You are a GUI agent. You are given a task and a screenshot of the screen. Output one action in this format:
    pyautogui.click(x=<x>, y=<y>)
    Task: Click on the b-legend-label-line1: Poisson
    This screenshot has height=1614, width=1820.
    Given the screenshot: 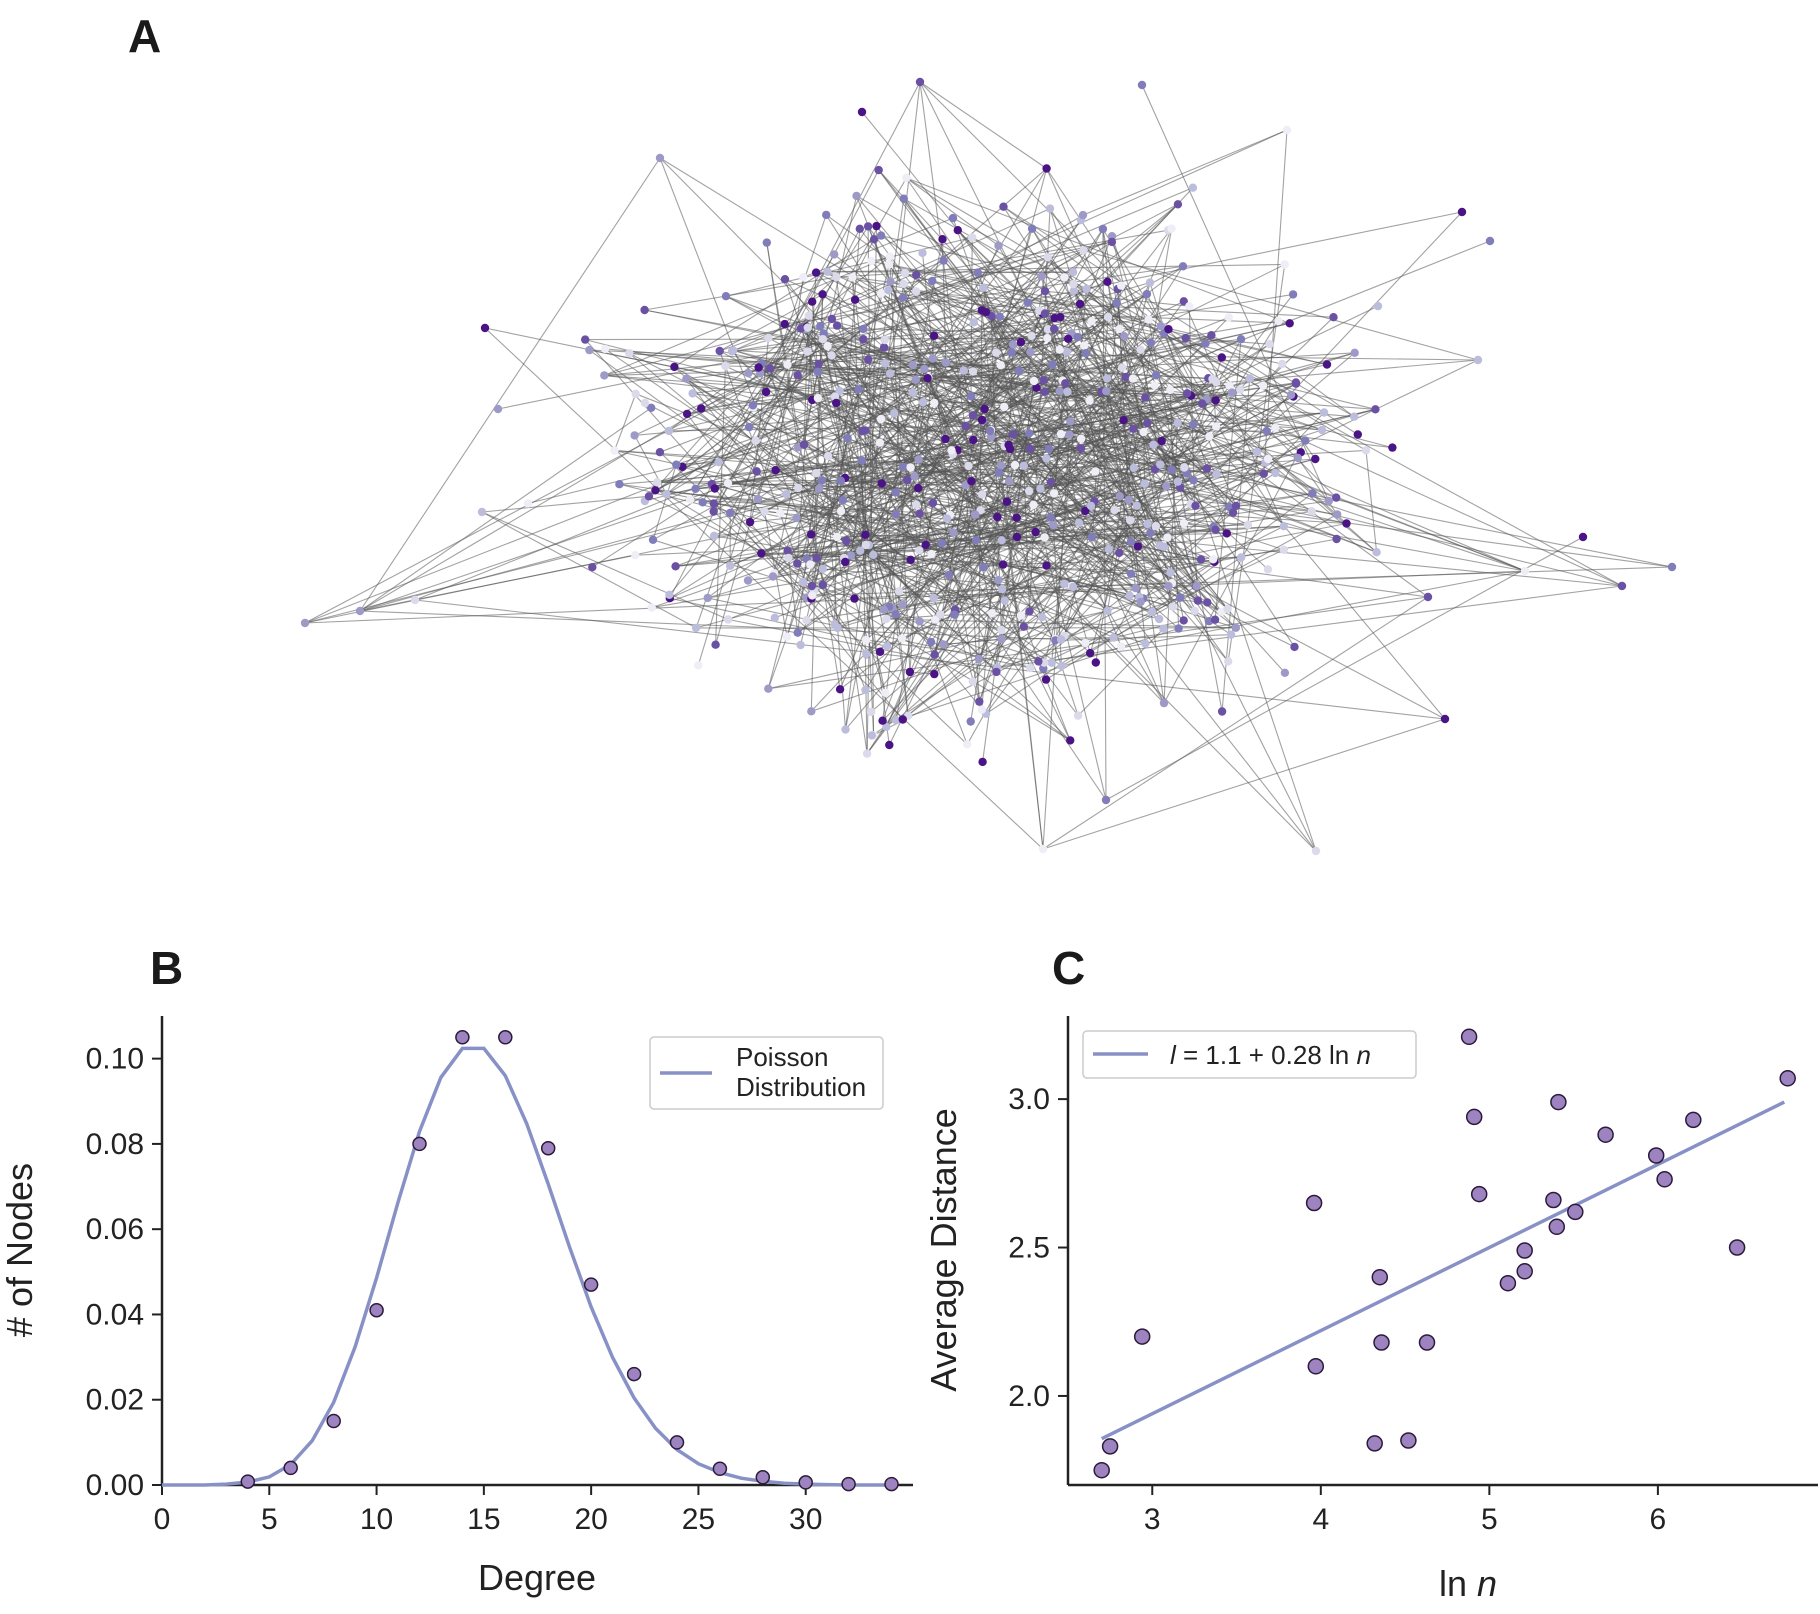 What is the action you would take?
    pyautogui.click(x=782, y=1057)
    